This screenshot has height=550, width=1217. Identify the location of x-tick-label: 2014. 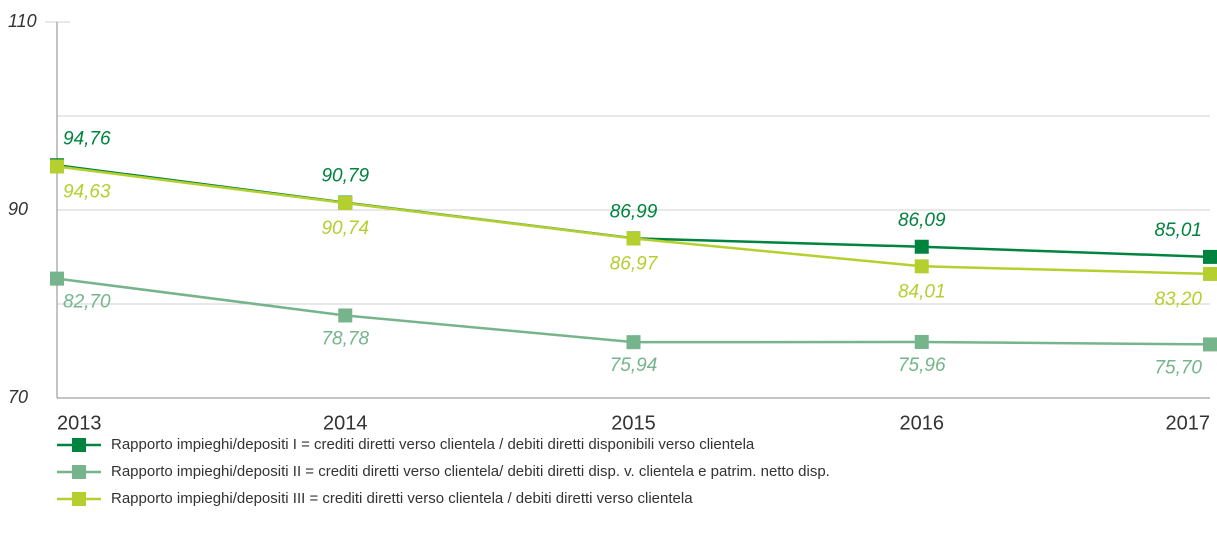
(345, 423).